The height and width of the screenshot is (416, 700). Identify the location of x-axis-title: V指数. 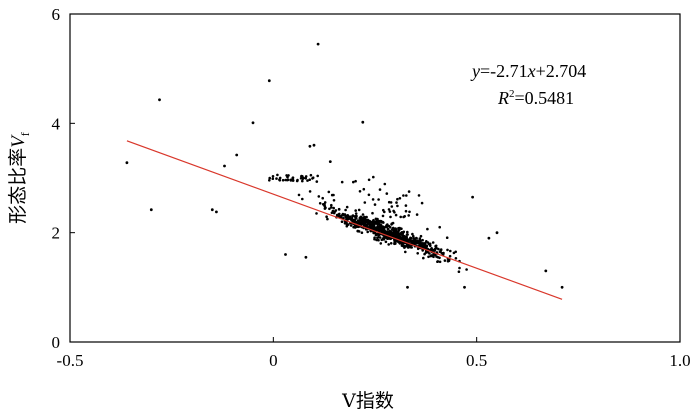
(367, 401).